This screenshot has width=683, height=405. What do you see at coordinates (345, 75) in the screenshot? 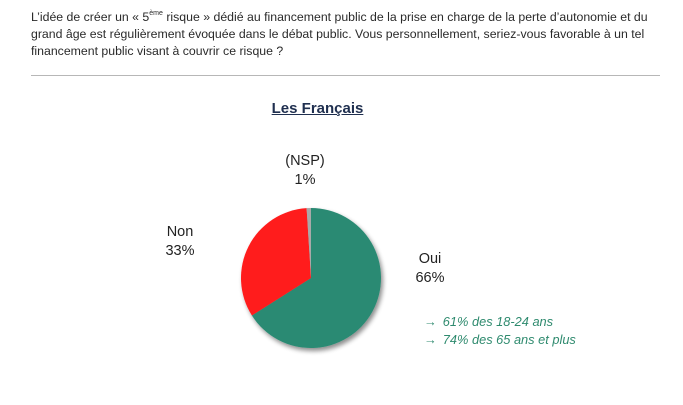
I see `divider` at bounding box center [345, 75].